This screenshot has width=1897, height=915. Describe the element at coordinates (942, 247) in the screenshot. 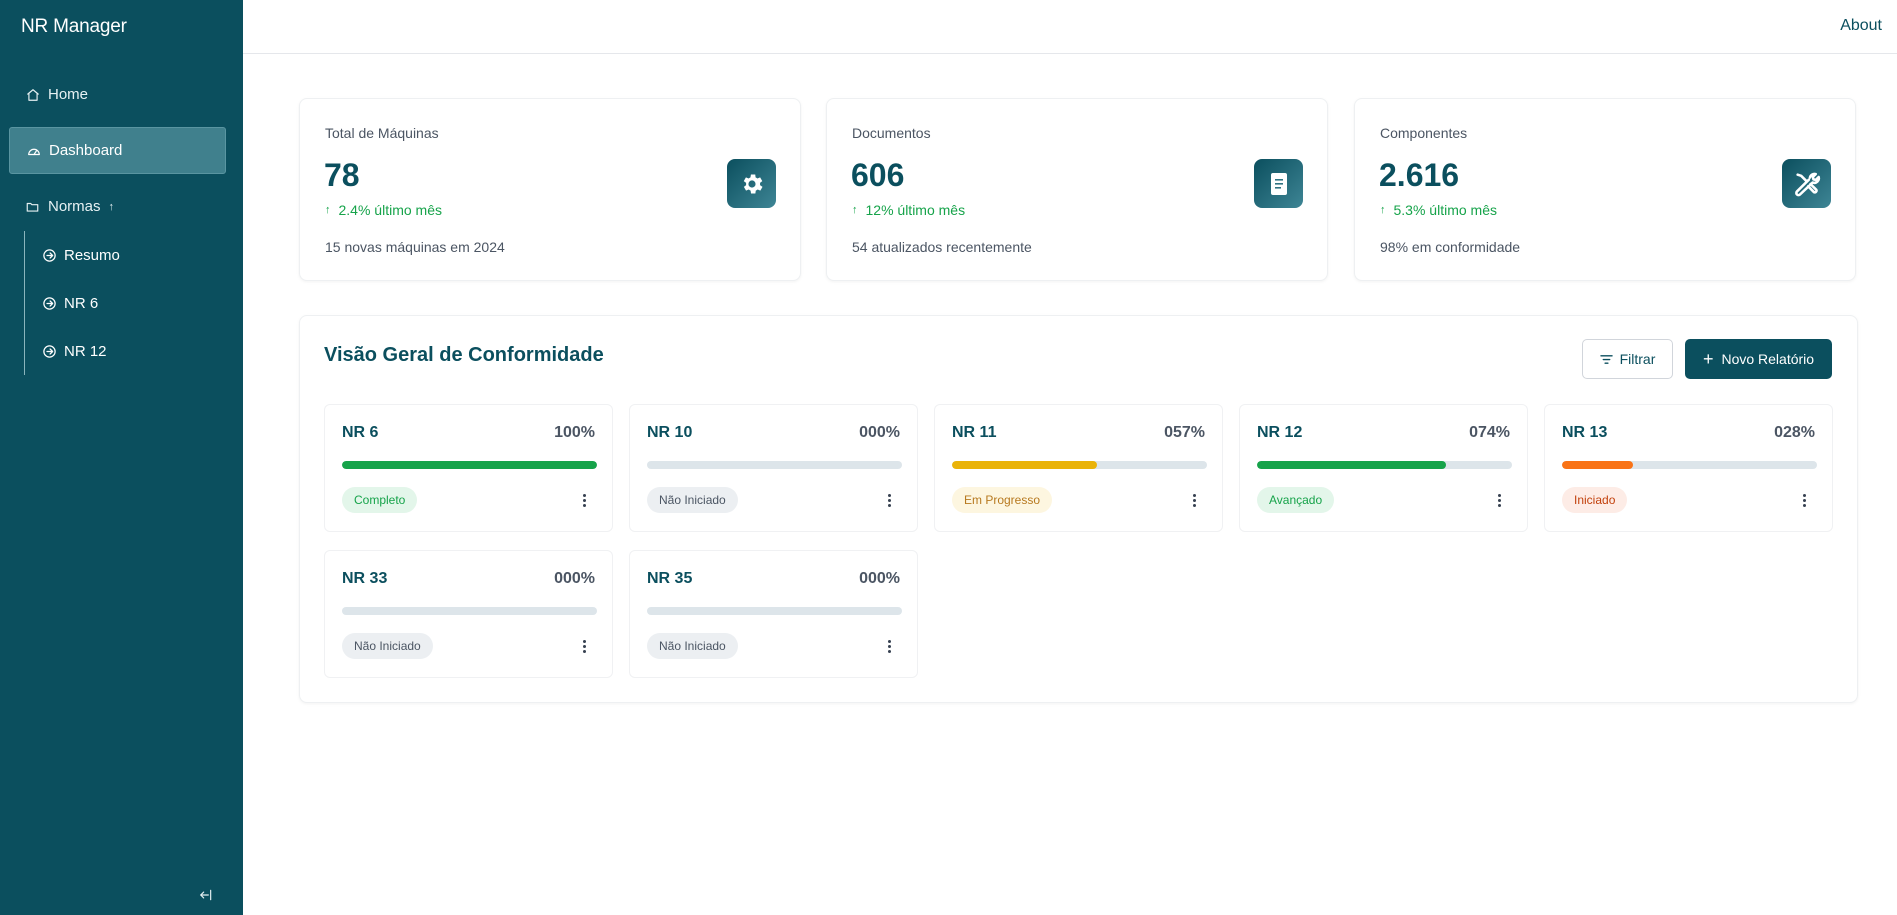

I see `stat-note: 54 atualizados recentemente` at that location.